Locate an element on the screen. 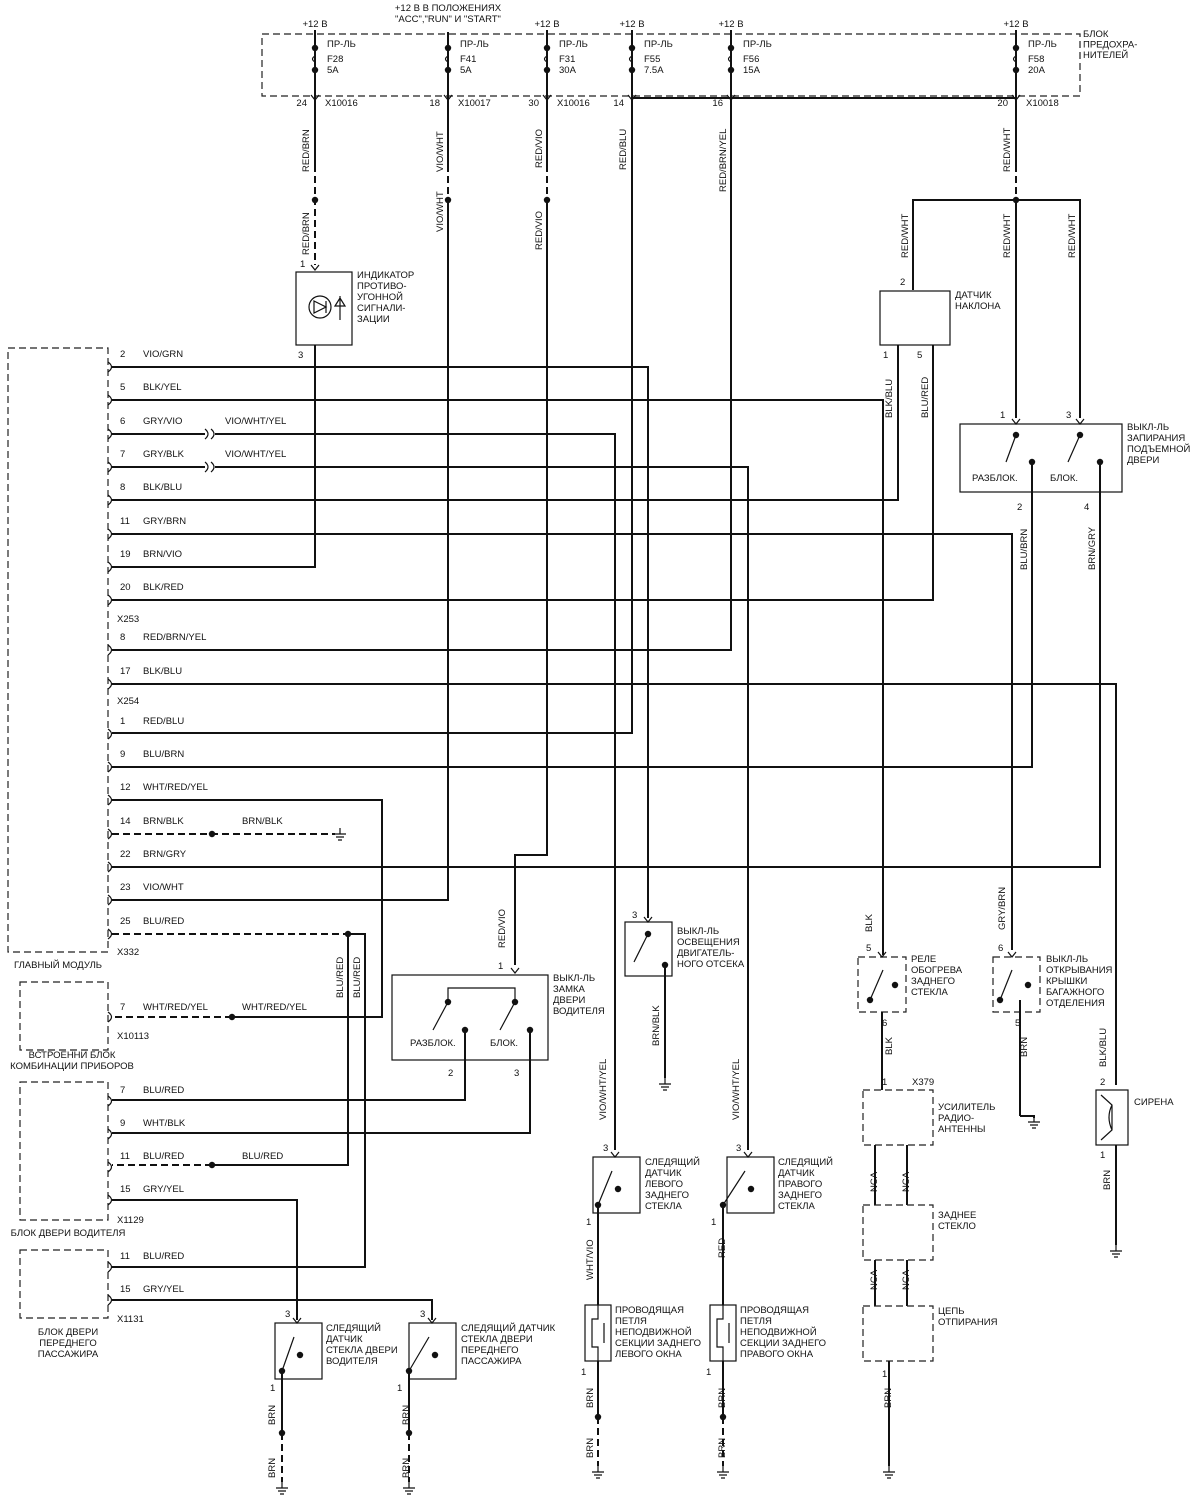 The image size is (1200, 1497). label-components-tailgate_lock_switch-name-2: ПОДЪЕМНОЙ is located at coordinates (1158, 449).